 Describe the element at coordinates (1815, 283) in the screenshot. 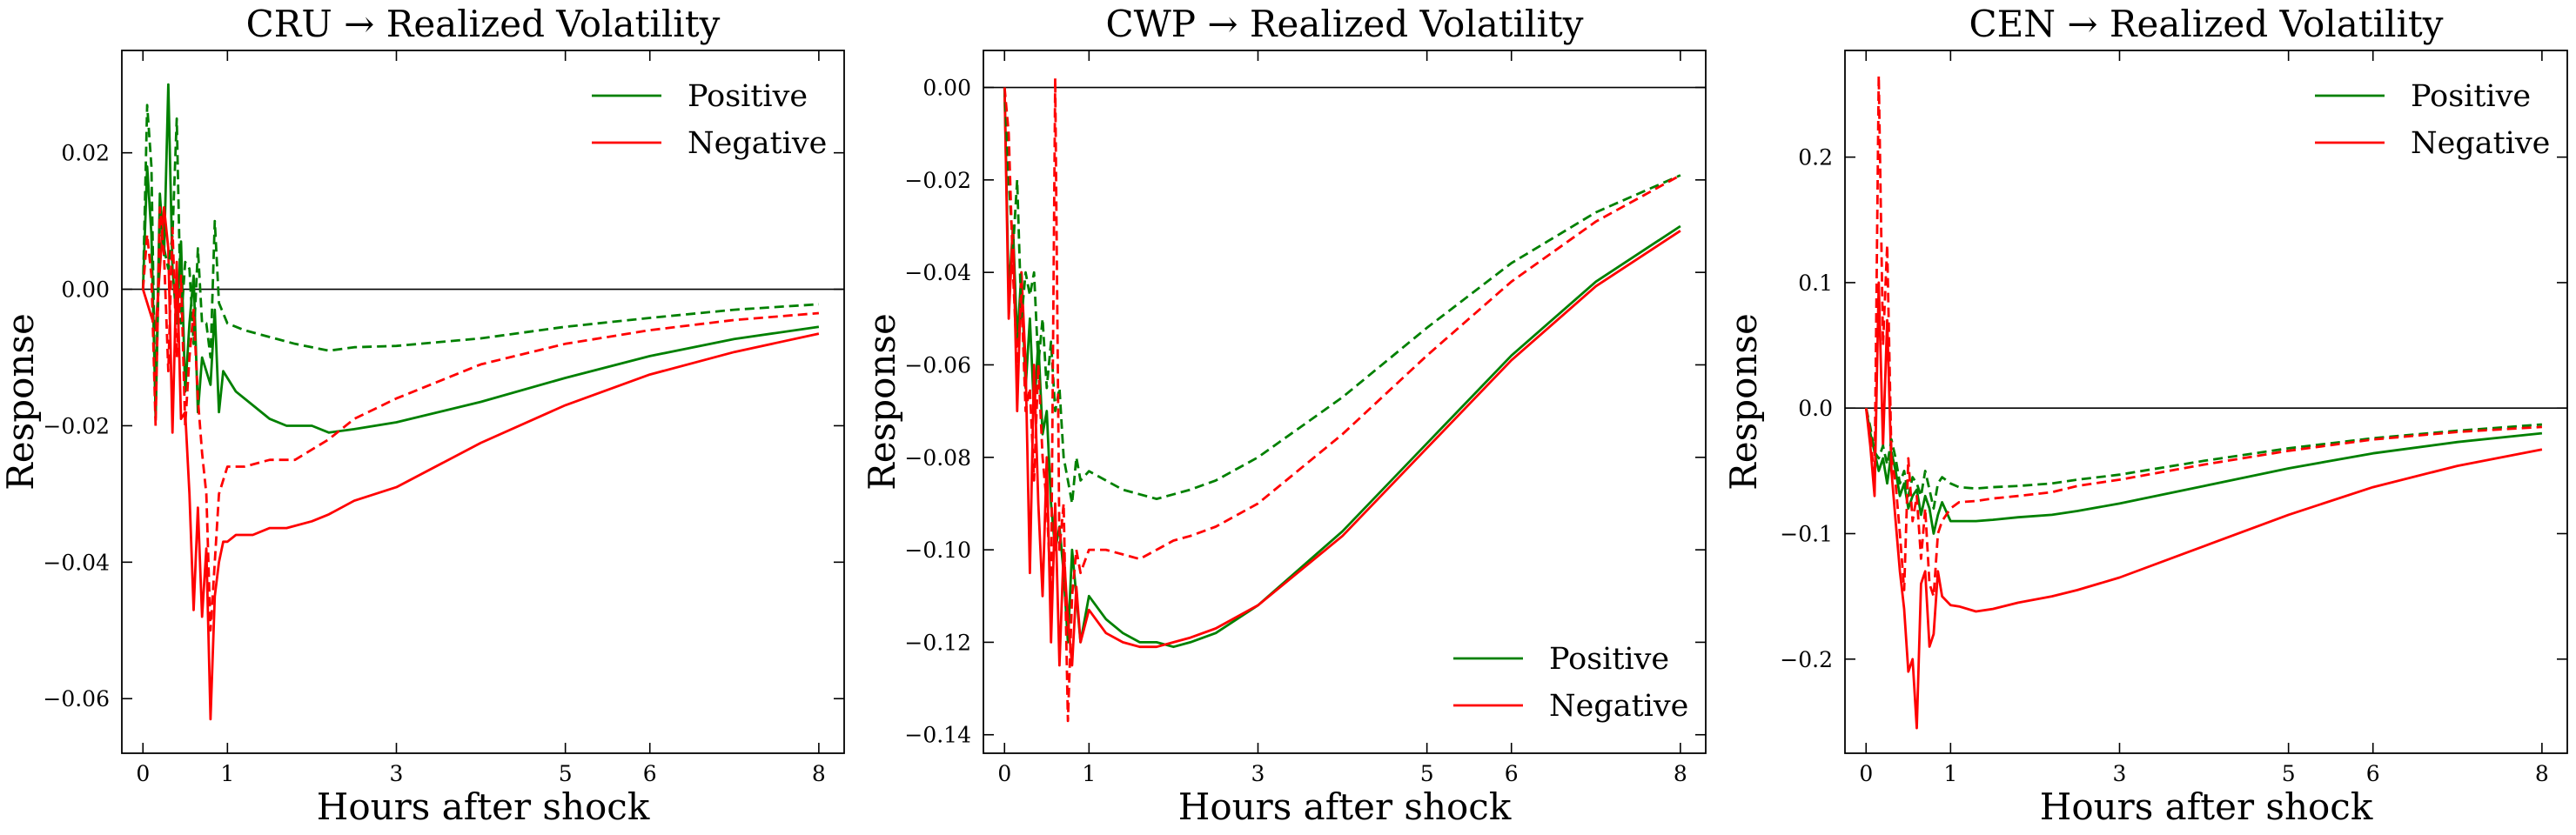

I see `y-tick-label: 0.1` at that location.